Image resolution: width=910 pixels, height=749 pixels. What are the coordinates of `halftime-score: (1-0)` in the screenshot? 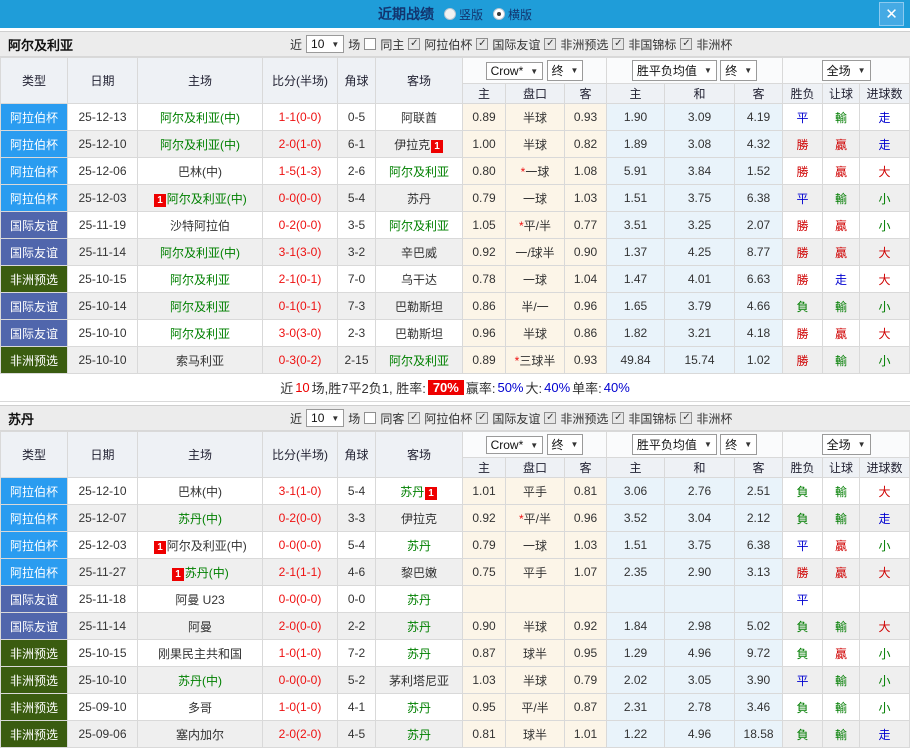 It's located at (309, 144).